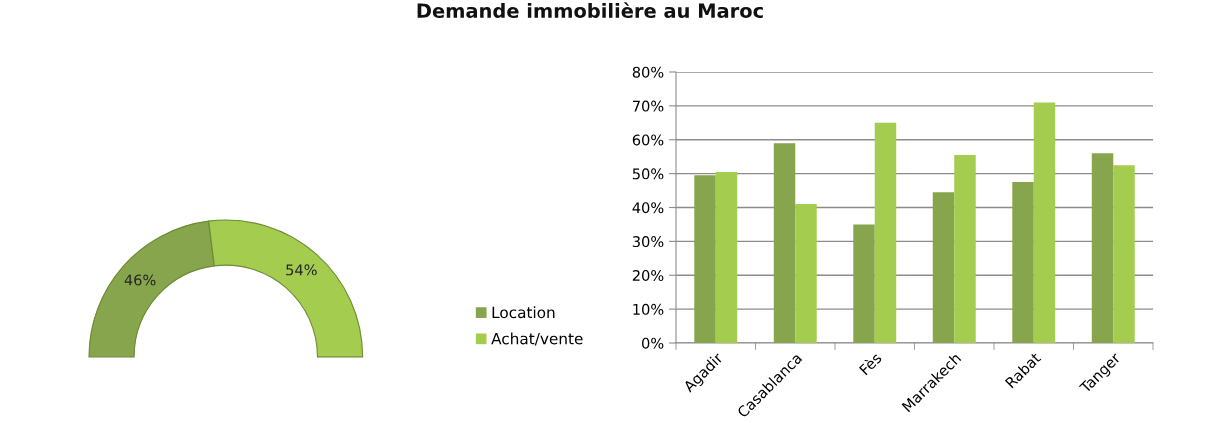 The image size is (1206, 423). Describe the element at coordinates (653, 343) in the screenshot. I see `y-tick-label: 0%` at that location.